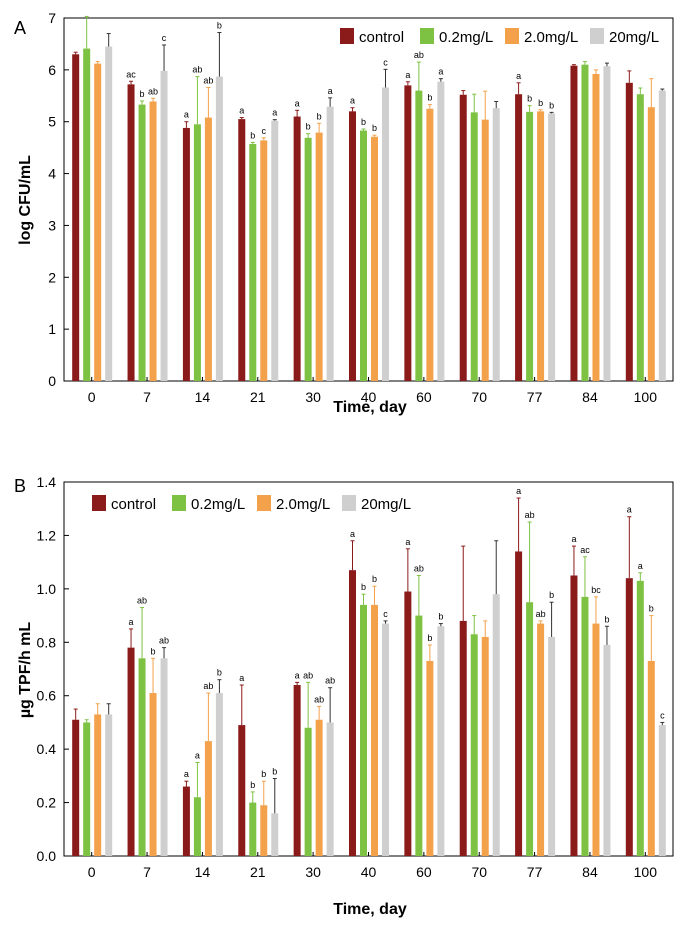  Describe the element at coordinates (218, 504) in the screenshot. I see `panel-b-legend-label: 0.2mg/L` at that location.